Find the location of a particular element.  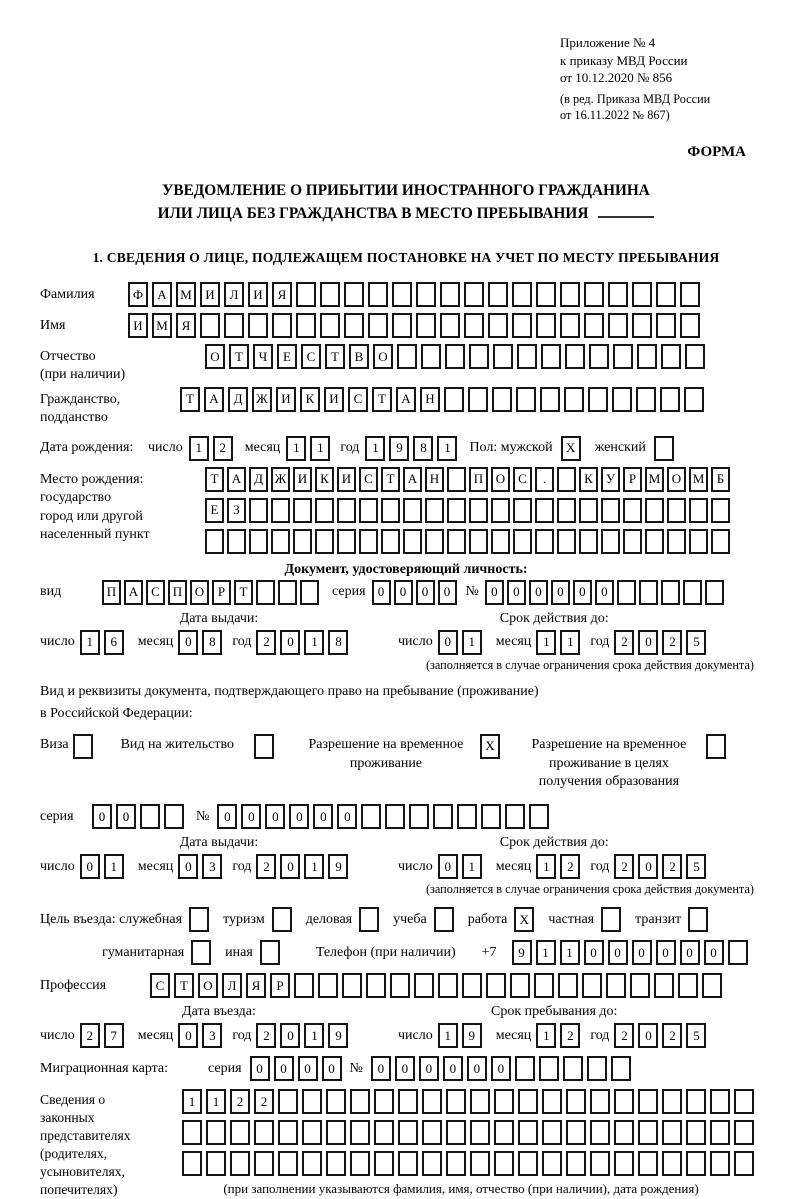

char-cell: И is located at coordinates (258, 295).